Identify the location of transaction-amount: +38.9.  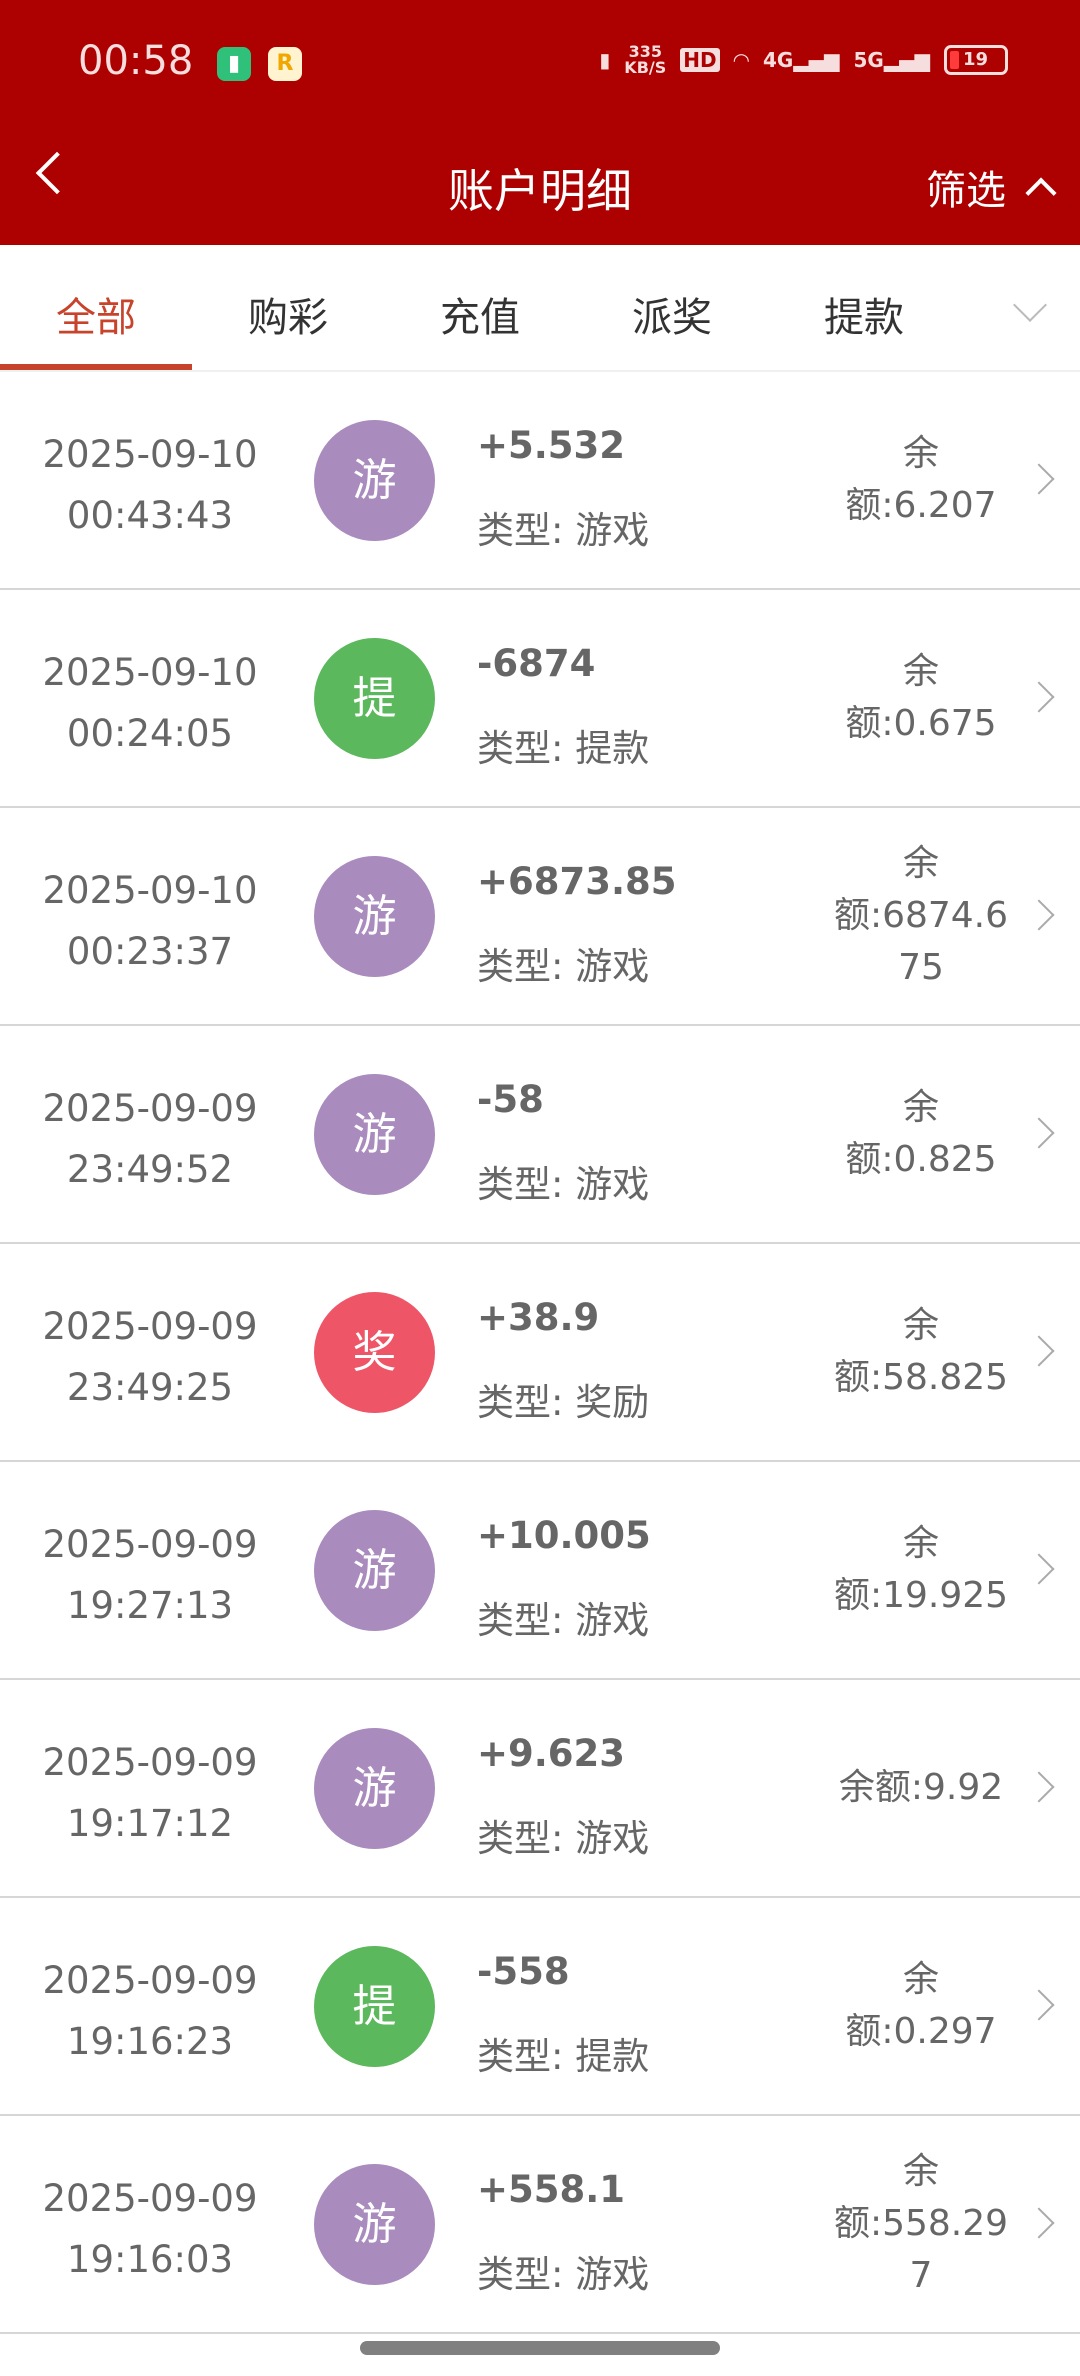
(538, 1317).